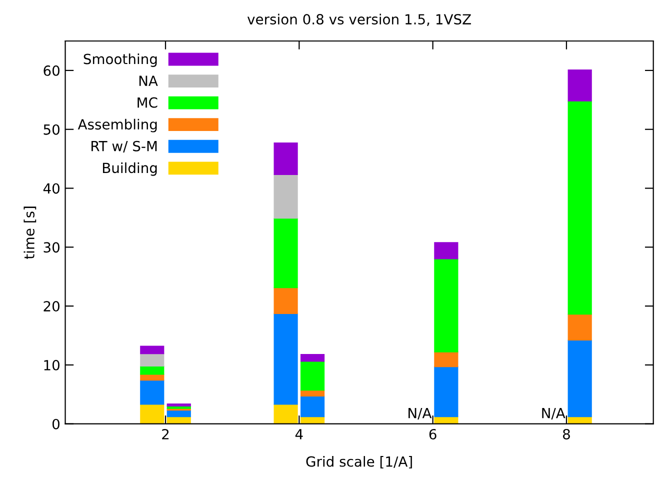 The image size is (666, 494). Describe the element at coordinates (56, 424) in the screenshot. I see `y-tick-label: 0` at that location.